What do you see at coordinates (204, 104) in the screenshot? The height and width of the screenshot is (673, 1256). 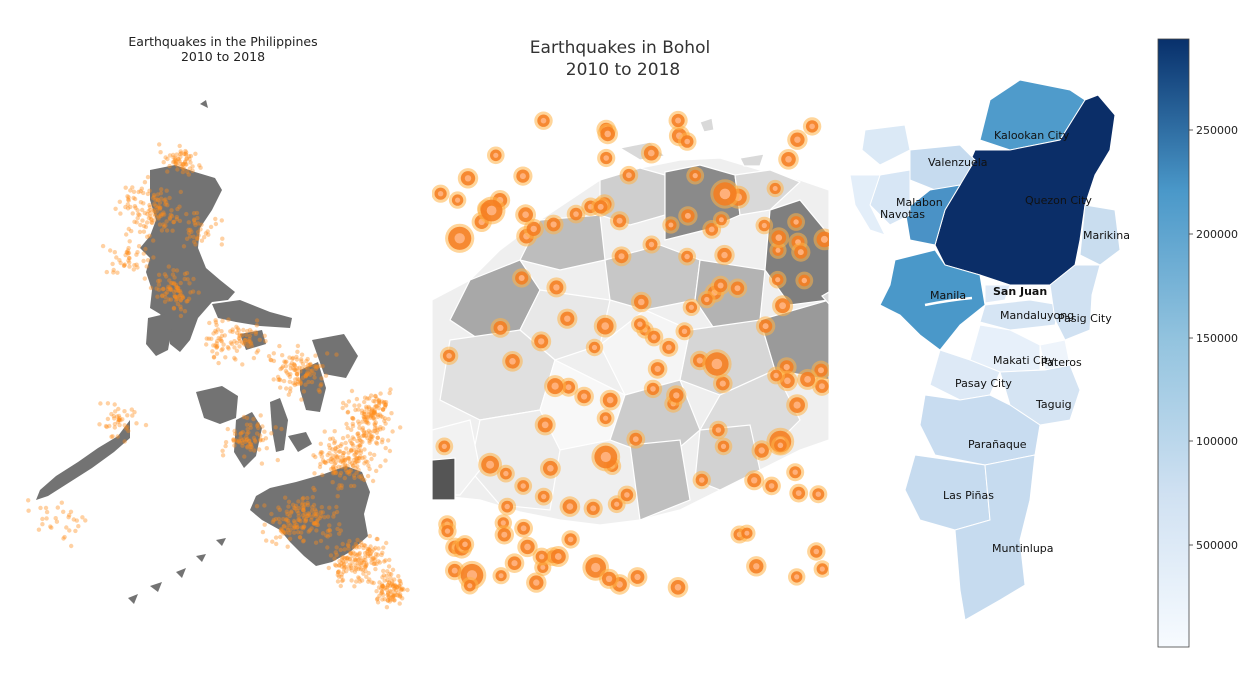 I see `batanes-islands` at bounding box center [204, 104].